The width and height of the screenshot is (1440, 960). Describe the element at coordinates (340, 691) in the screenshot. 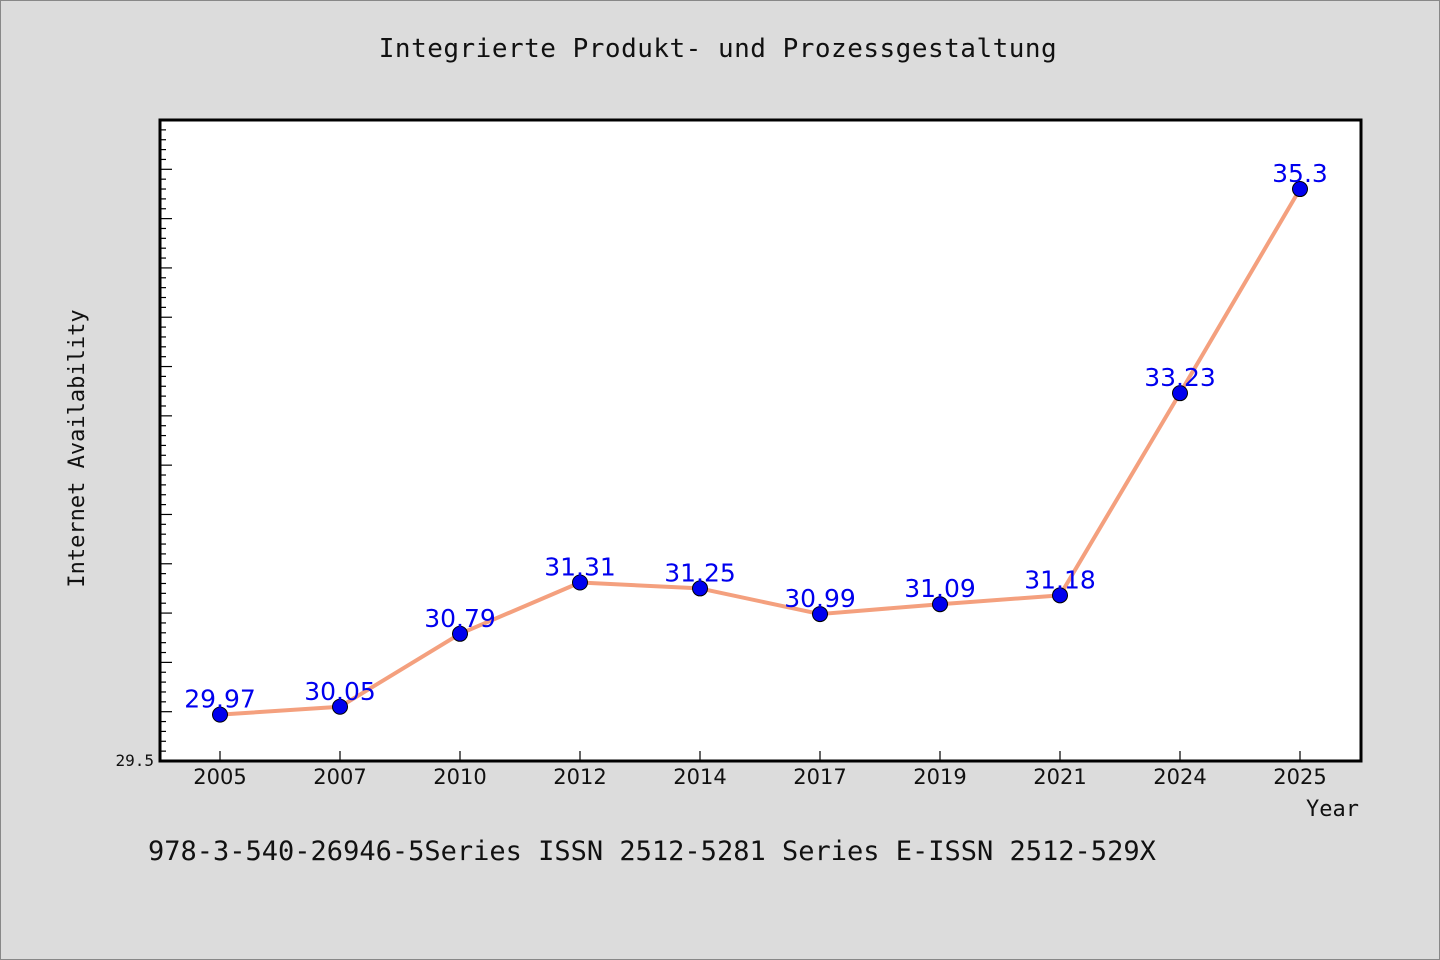

I see `data-value-label: 30.05` at that location.